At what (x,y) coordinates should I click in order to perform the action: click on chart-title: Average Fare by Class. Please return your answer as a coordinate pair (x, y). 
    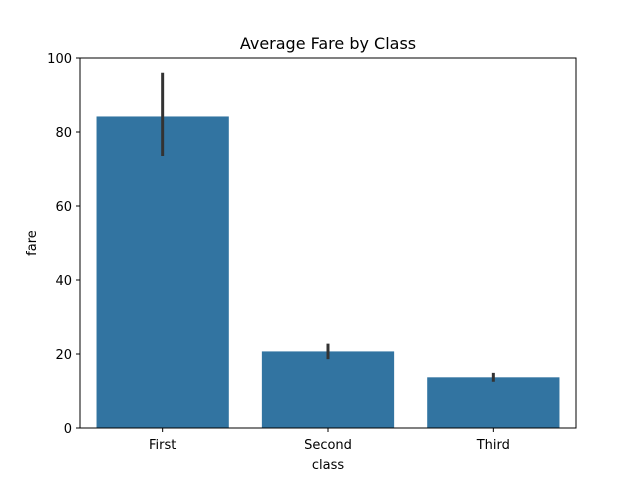
    Looking at the image, I should click on (328, 43).